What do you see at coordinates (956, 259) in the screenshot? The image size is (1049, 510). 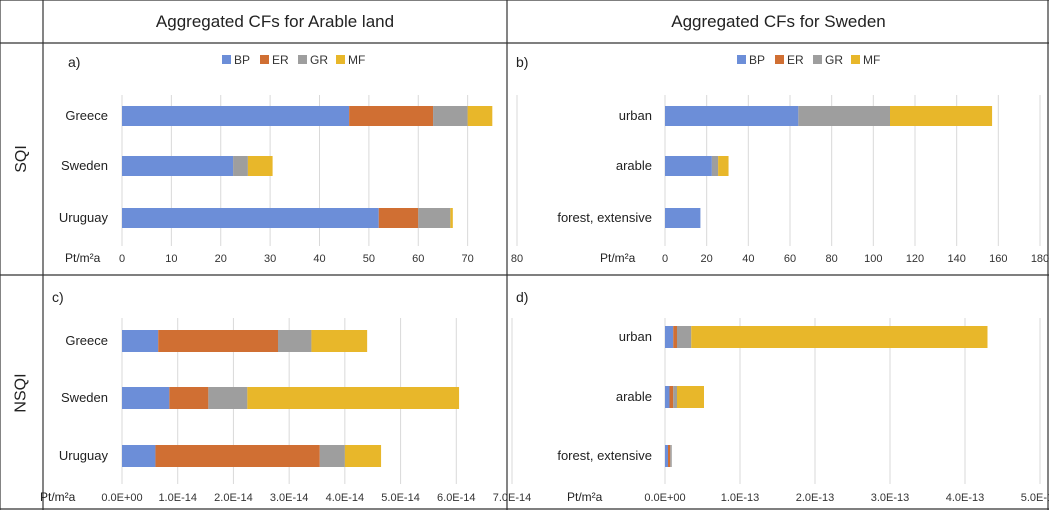 I see `tick-label: 140` at bounding box center [956, 259].